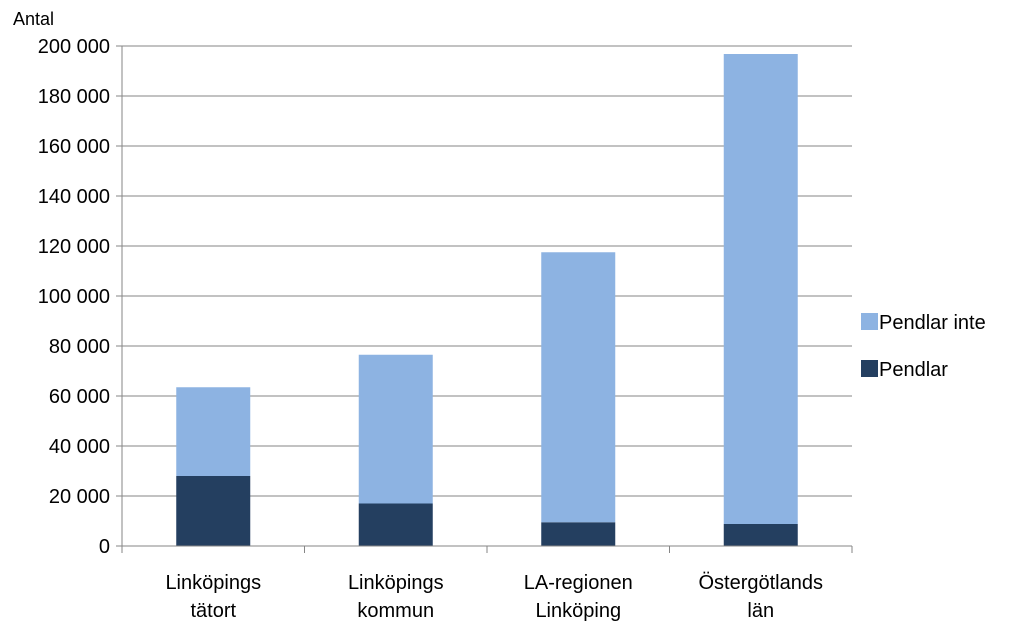  I want to click on y-tick-label: 80 000, so click(79, 347).